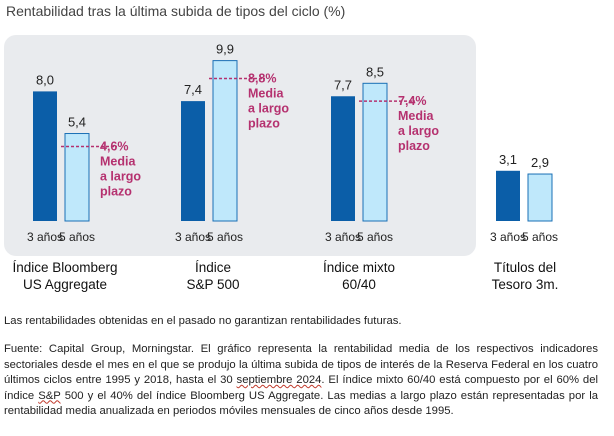  What do you see at coordinates (508, 159) in the screenshot?
I see `value-label-3y-3: 3,1` at bounding box center [508, 159].